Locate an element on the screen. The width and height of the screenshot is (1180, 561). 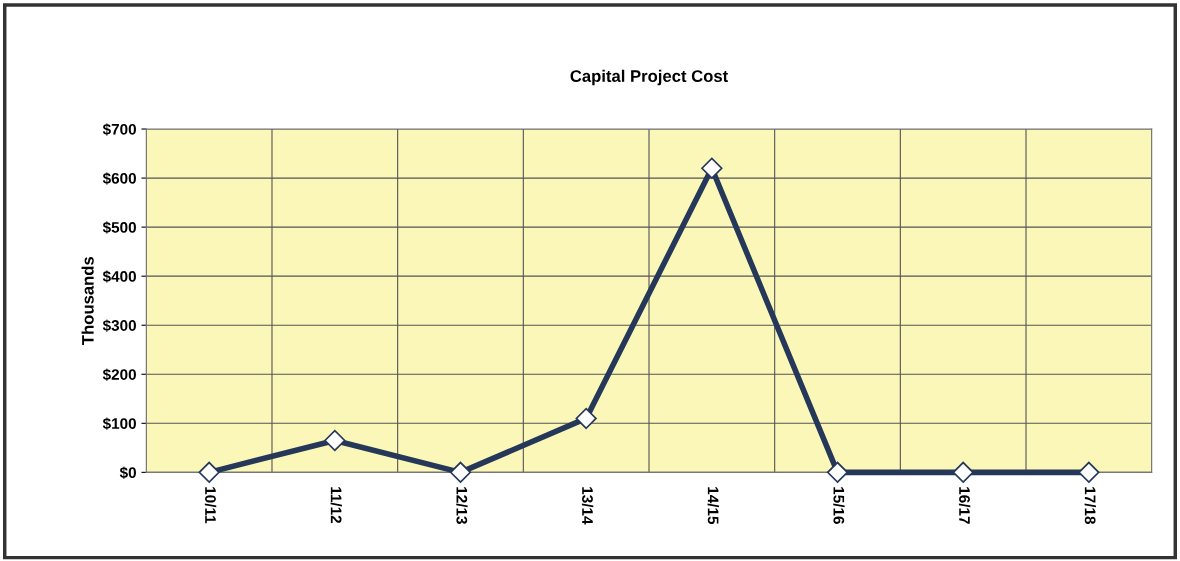
y-tick-label: $100 is located at coordinates (119, 423).